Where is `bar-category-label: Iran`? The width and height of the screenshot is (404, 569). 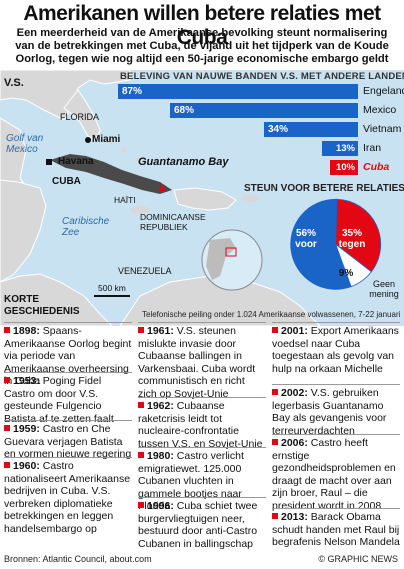 bar-category-label: Iran is located at coordinates (372, 148).